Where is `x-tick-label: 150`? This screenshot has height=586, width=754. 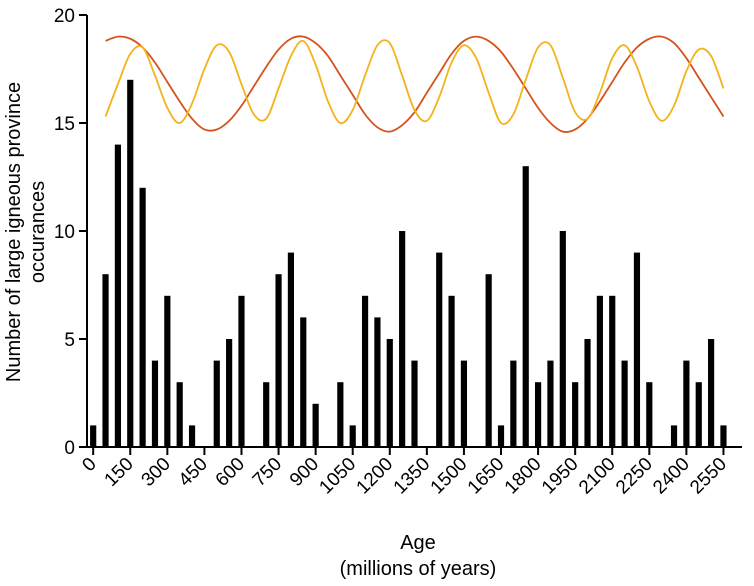
x-tick-label: 150 is located at coordinates (119, 472).